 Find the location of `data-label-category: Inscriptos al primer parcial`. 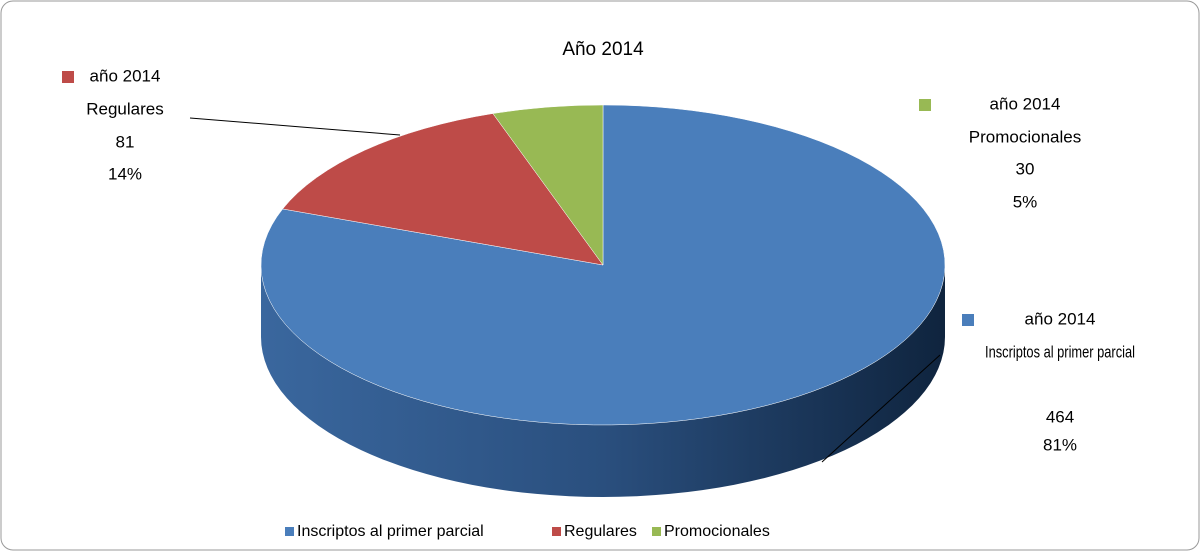

data-label-category: Inscriptos al primer parcial is located at coordinates (1060, 351).